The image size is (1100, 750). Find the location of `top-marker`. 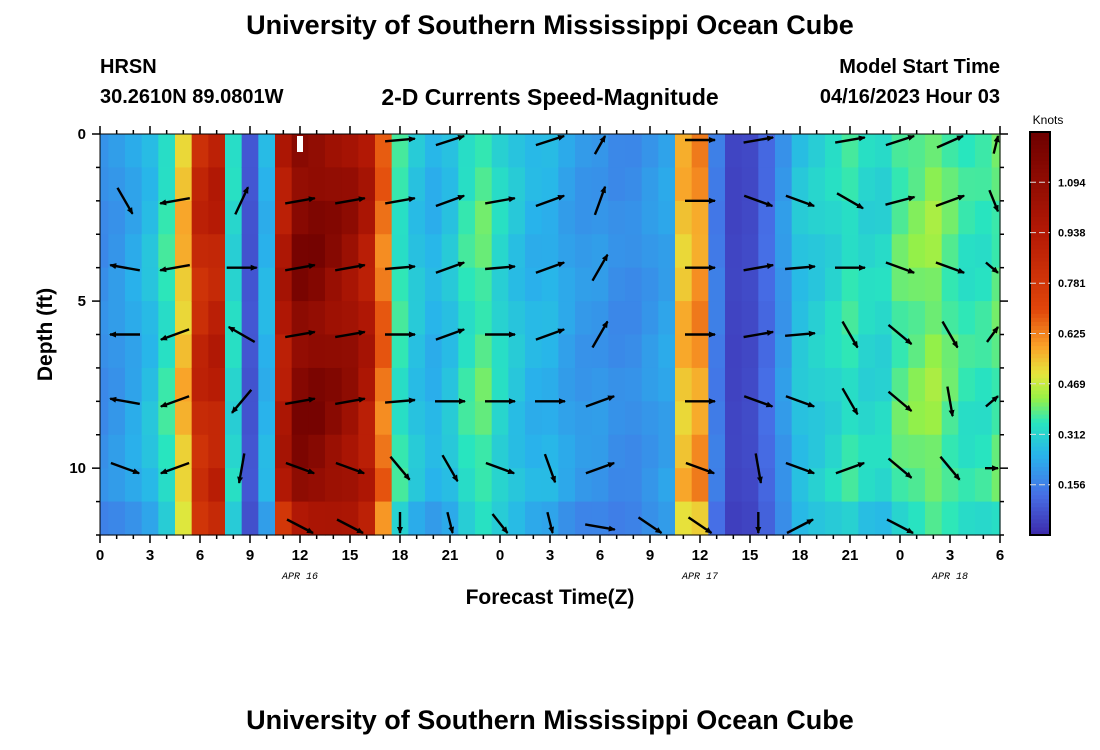

top-marker is located at coordinates (300, 144).